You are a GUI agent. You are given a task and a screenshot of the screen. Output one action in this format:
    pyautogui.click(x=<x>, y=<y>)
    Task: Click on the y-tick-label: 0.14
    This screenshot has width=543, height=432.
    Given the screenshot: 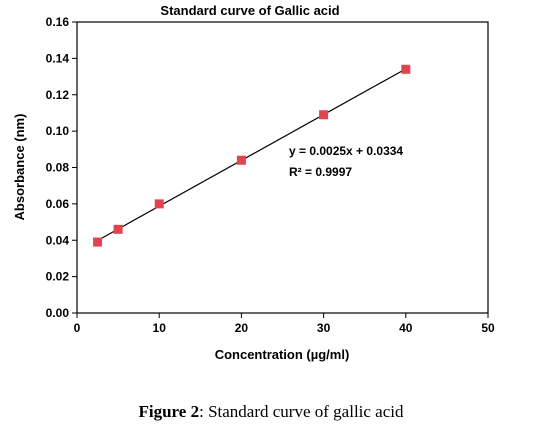 What is the action you would take?
    pyautogui.click(x=58, y=58)
    